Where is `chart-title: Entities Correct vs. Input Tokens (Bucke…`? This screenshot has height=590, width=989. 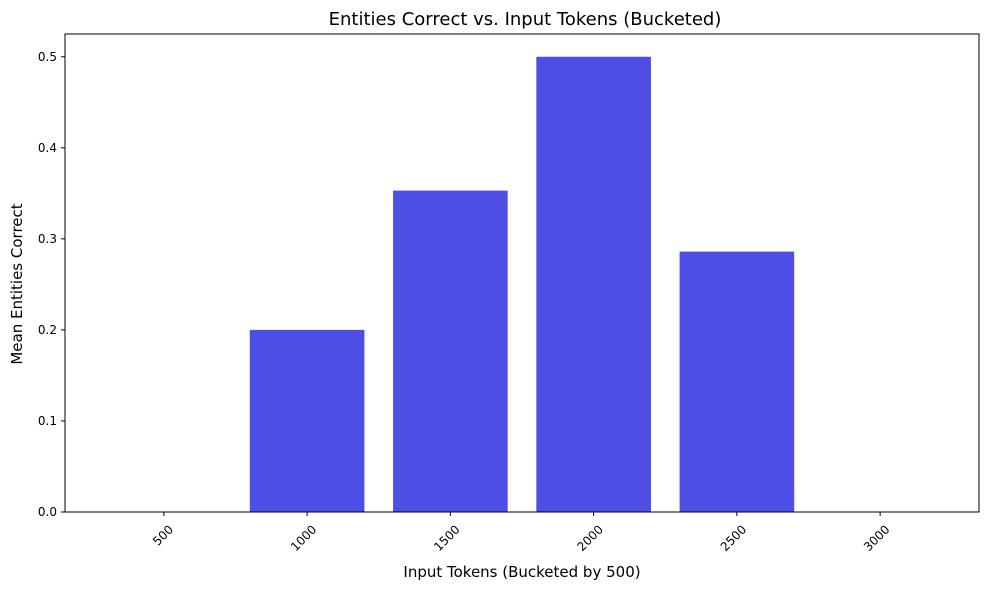
chart-title: Entities Correct vs. Input Tokens (Bucke… is located at coordinates (525, 19).